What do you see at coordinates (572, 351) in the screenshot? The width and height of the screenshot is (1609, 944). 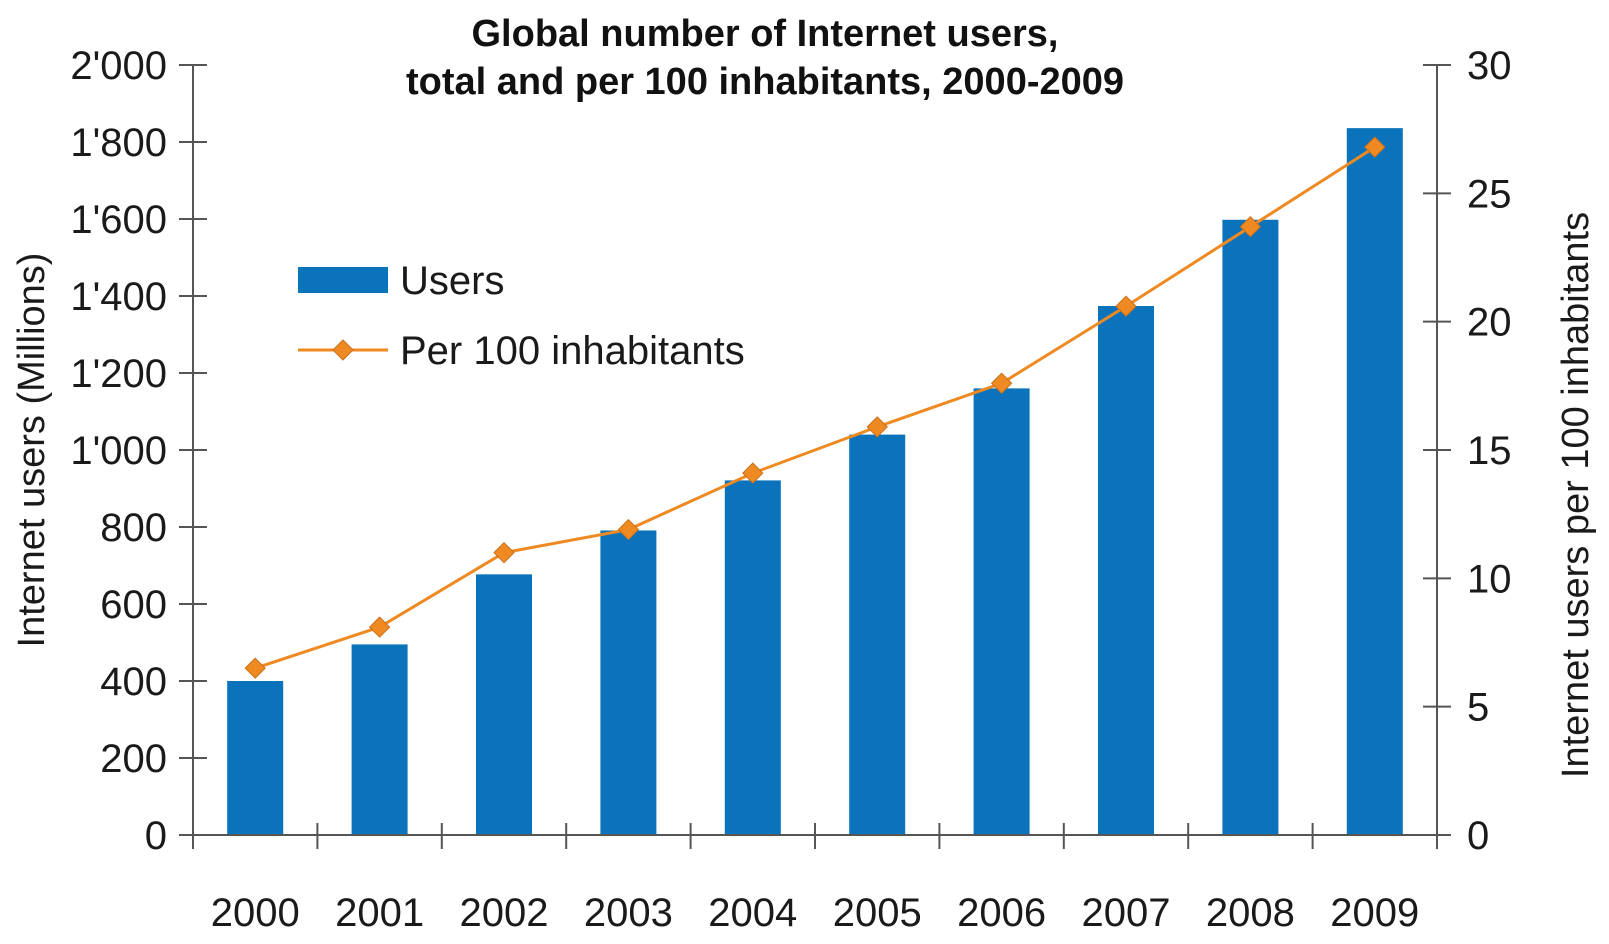 I see `legend-label-per-100: Per 100 inhabitants` at bounding box center [572, 351].